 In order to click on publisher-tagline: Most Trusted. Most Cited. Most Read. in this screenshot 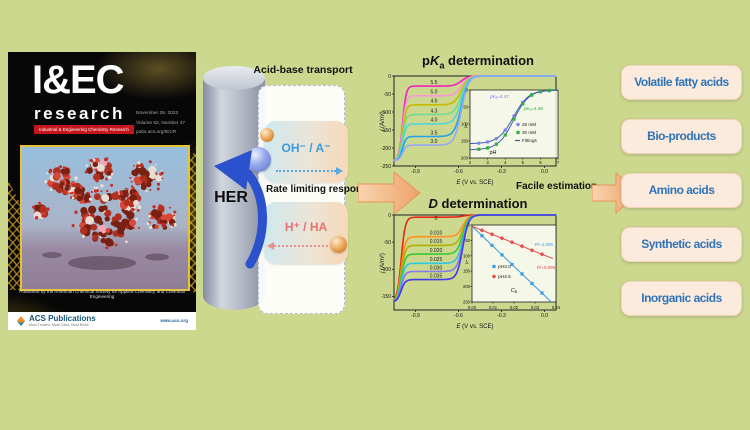, I will do `click(59, 325)`.